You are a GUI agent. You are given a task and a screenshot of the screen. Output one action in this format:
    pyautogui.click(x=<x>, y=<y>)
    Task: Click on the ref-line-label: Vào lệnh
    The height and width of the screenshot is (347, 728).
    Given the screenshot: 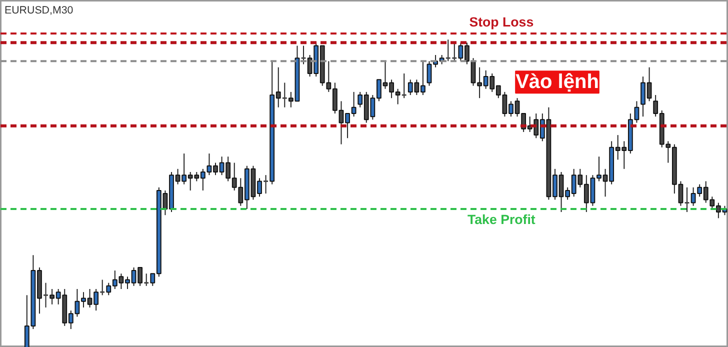 What is the action you would take?
    pyautogui.click(x=557, y=82)
    